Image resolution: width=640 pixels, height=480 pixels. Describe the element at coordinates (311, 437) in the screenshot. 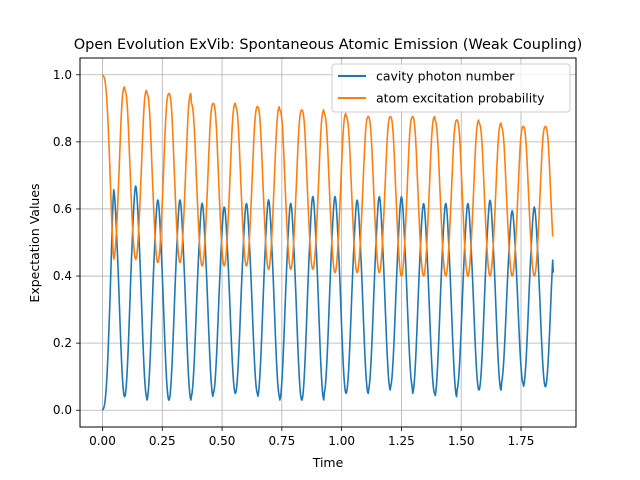

I see `x-axis: 0.00 0.25 0.50 0.75 1.00 1.25 1.50 1.75` at that location.